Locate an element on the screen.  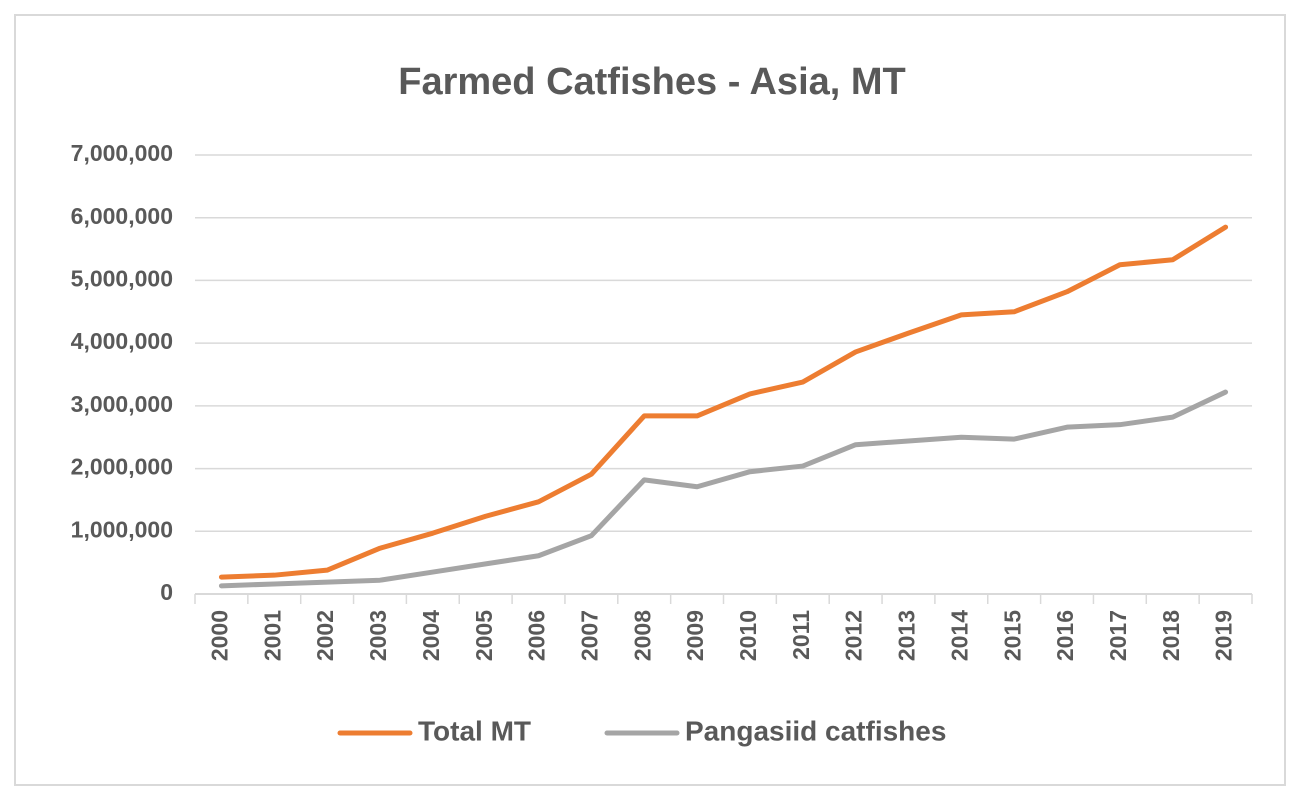
y-tick-label: 0 is located at coordinates (166, 592).